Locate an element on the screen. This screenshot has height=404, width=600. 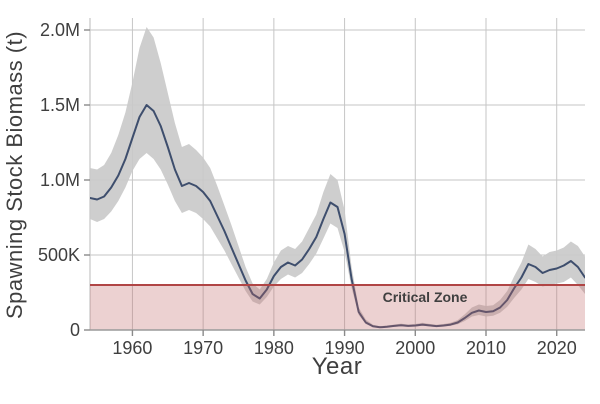
x-tick-label: 1990 is located at coordinates (345, 348).